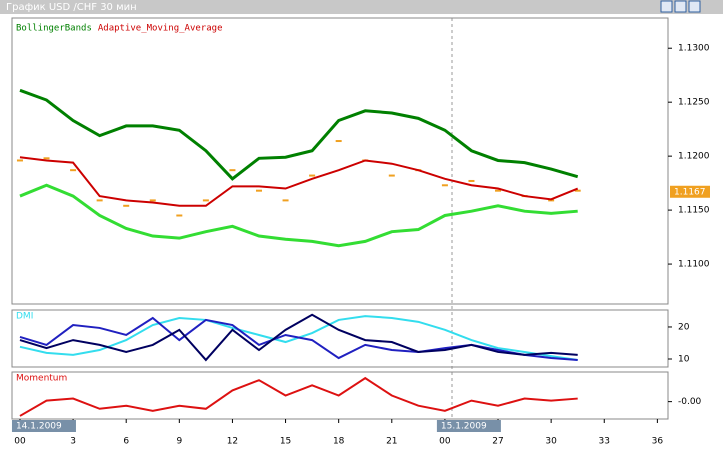  I want to click on y-tick-label: 1.1150, so click(694, 211).